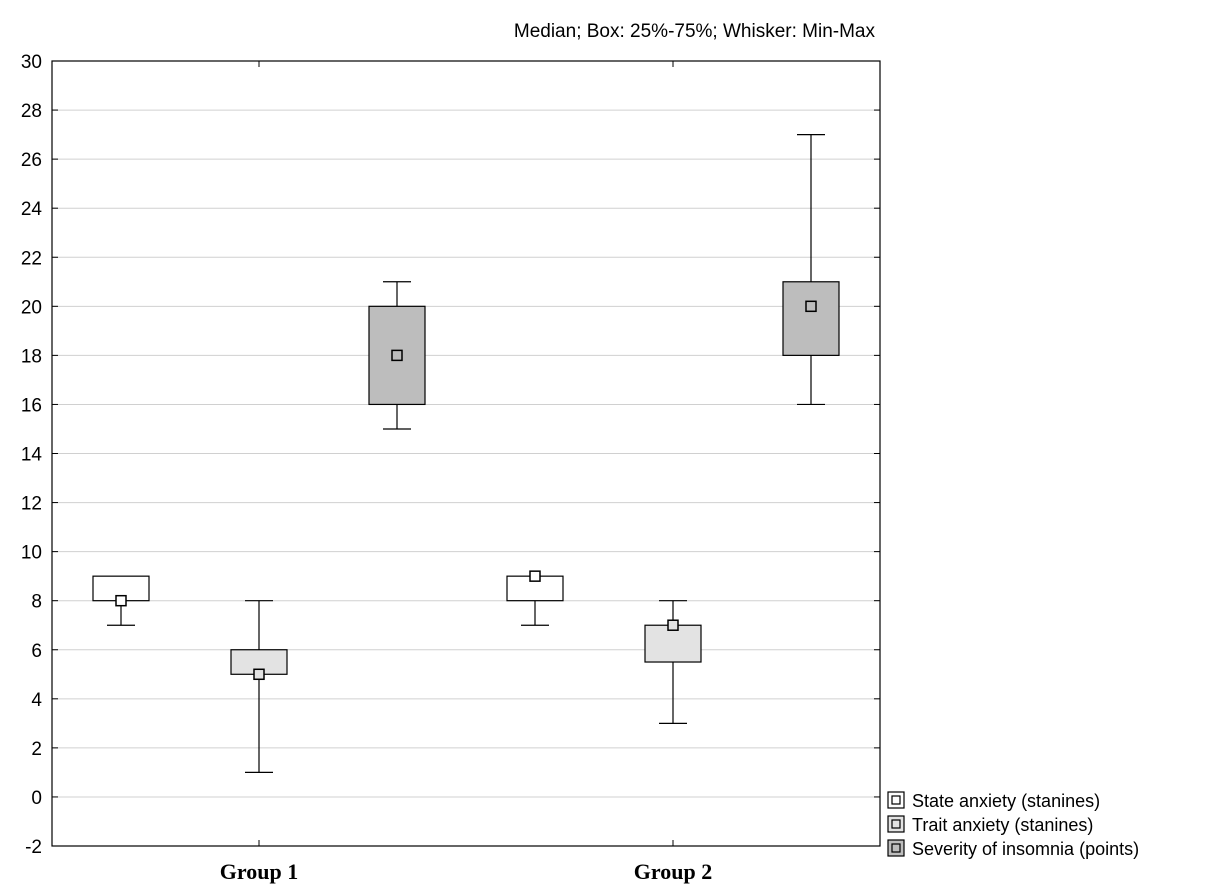 Image resolution: width=1211 pixels, height=891 pixels. What do you see at coordinates (259, 871) in the screenshot?
I see `x-category-label: Group 1` at bounding box center [259, 871].